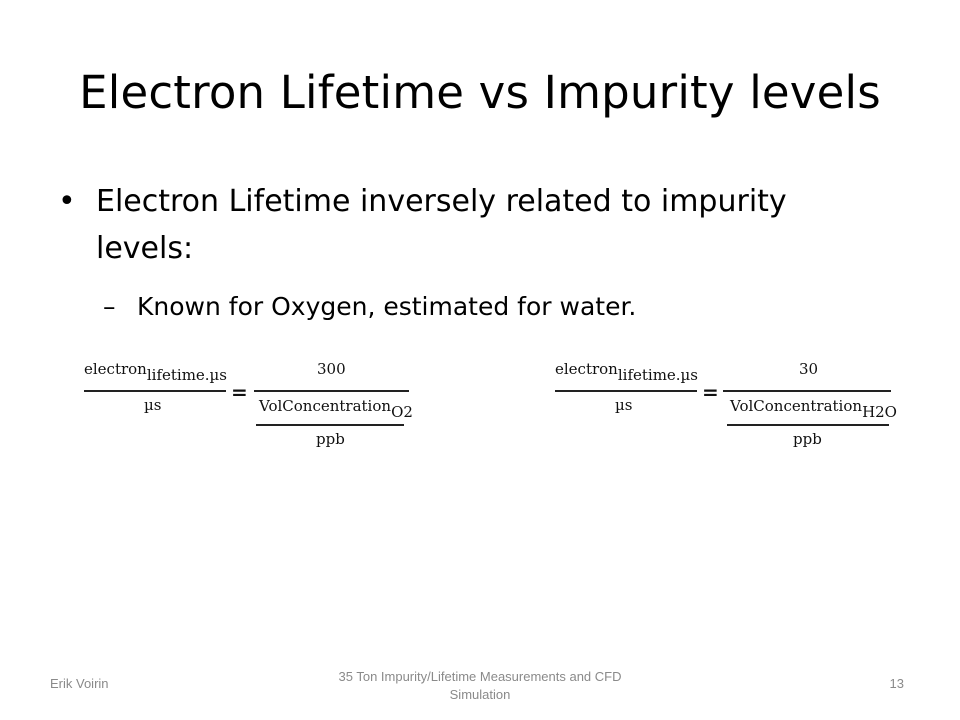 The image size is (960, 720). I want to click on formula-rhs-numerator: 300, so click(331, 369).